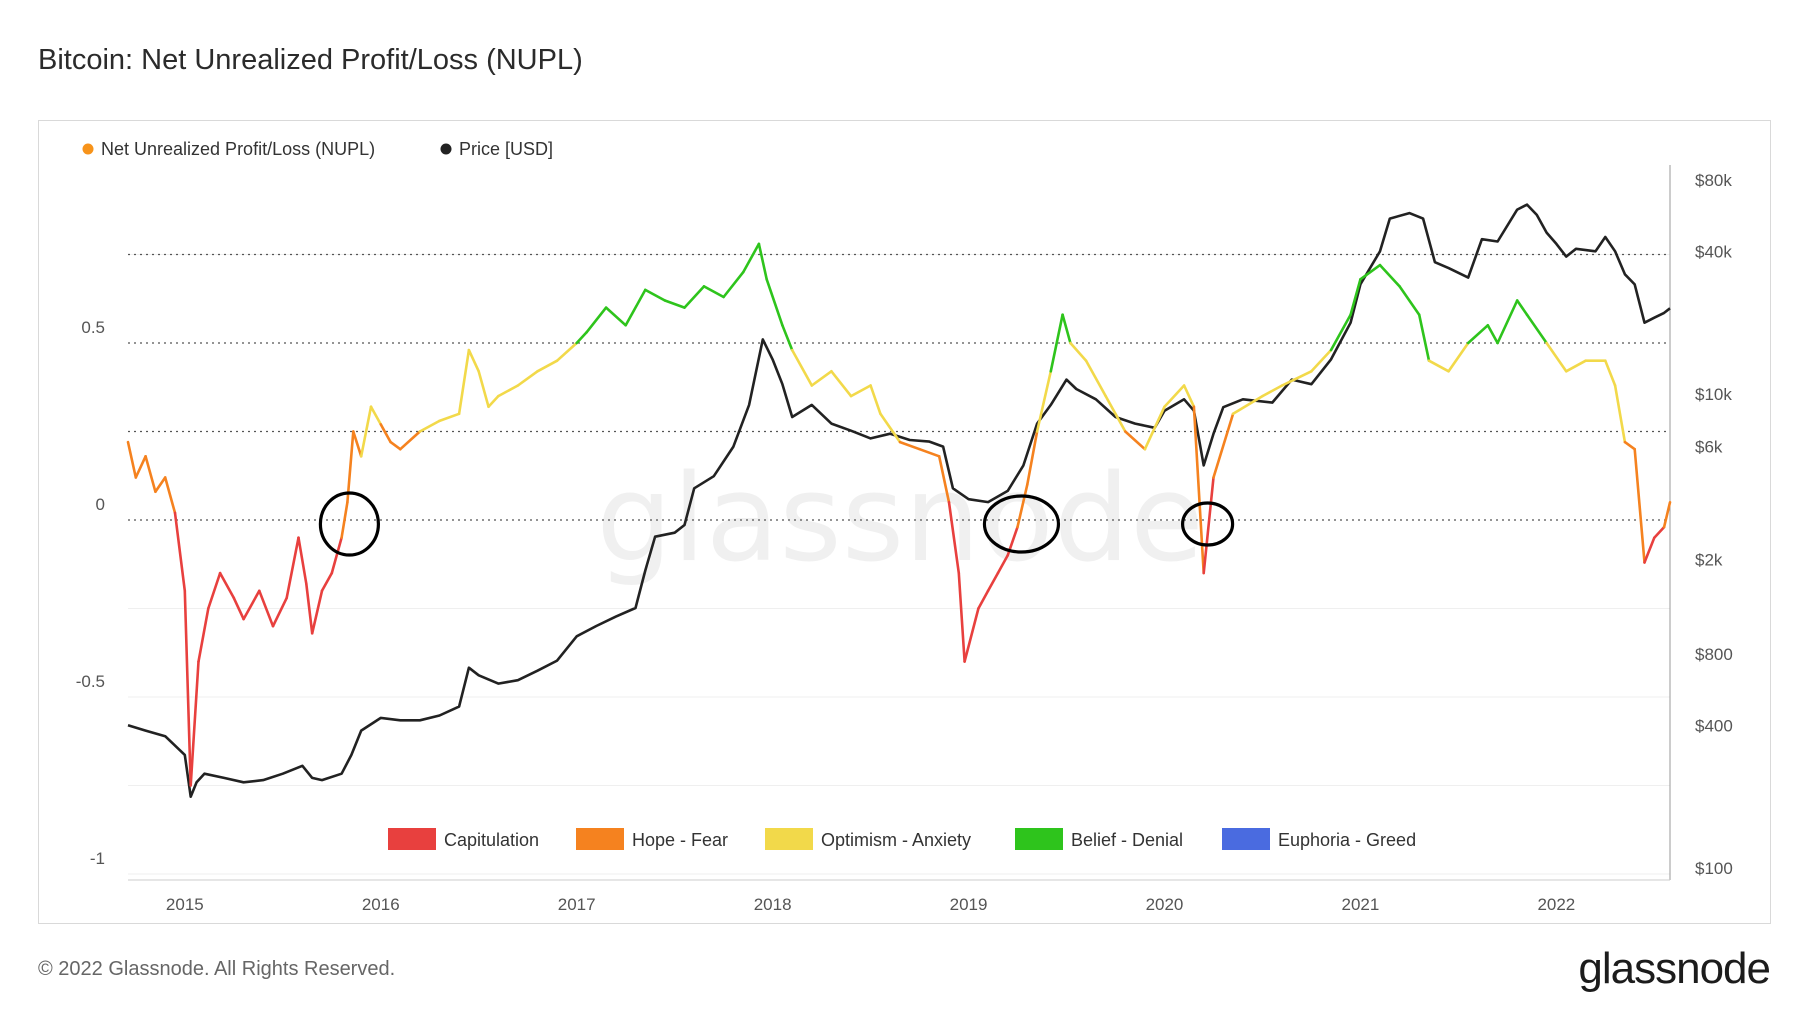 The width and height of the screenshot is (1800, 1013). I want to click on x-tick-label: 2018, so click(773, 904).